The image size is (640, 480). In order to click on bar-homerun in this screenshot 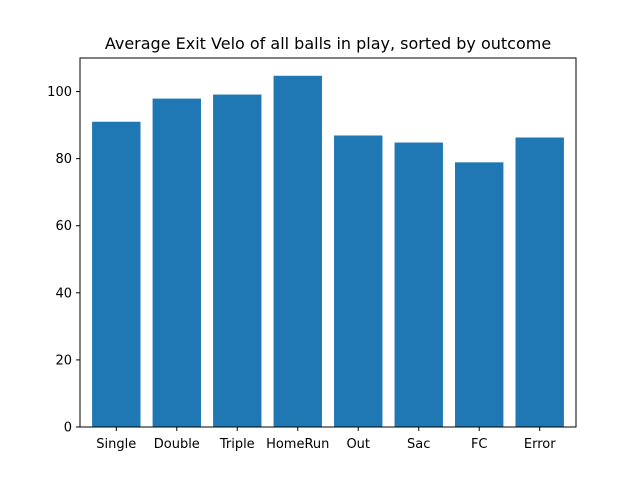, I will do `click(297, 251)`.